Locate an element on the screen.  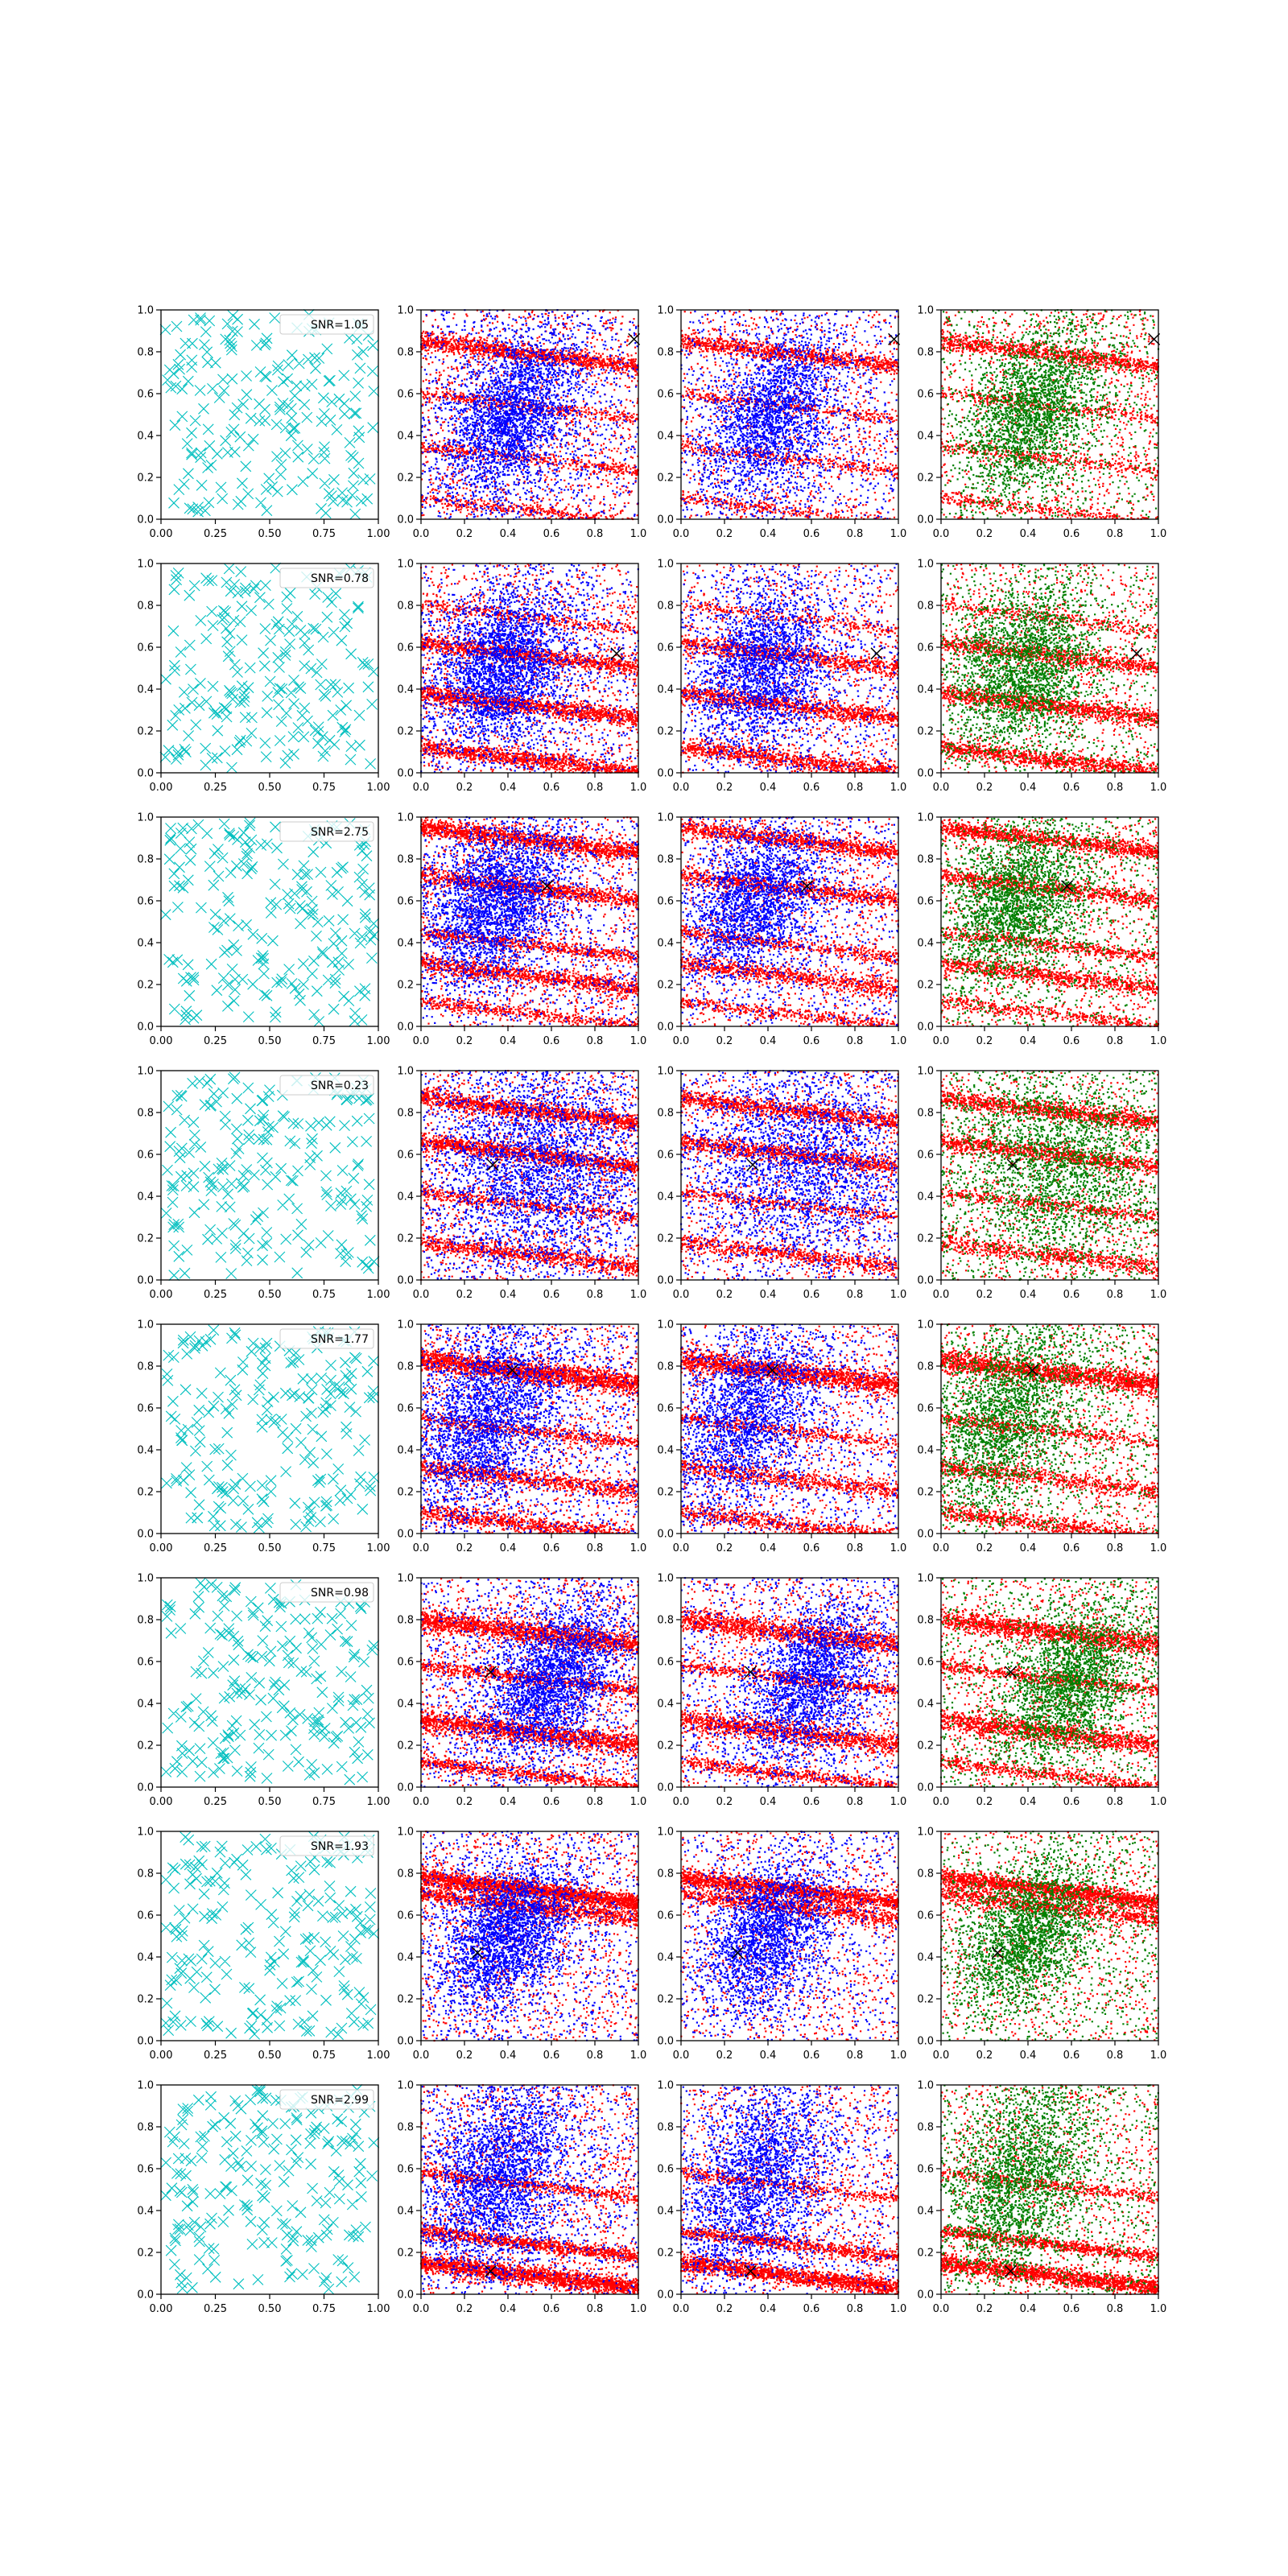
panel-r6-c3: 0.0 0.2 0.4 0.6 0.8 1.0 0.0 0.2 0.4 0.6 0.8 1.0 is located at coordinates (781, 1691).